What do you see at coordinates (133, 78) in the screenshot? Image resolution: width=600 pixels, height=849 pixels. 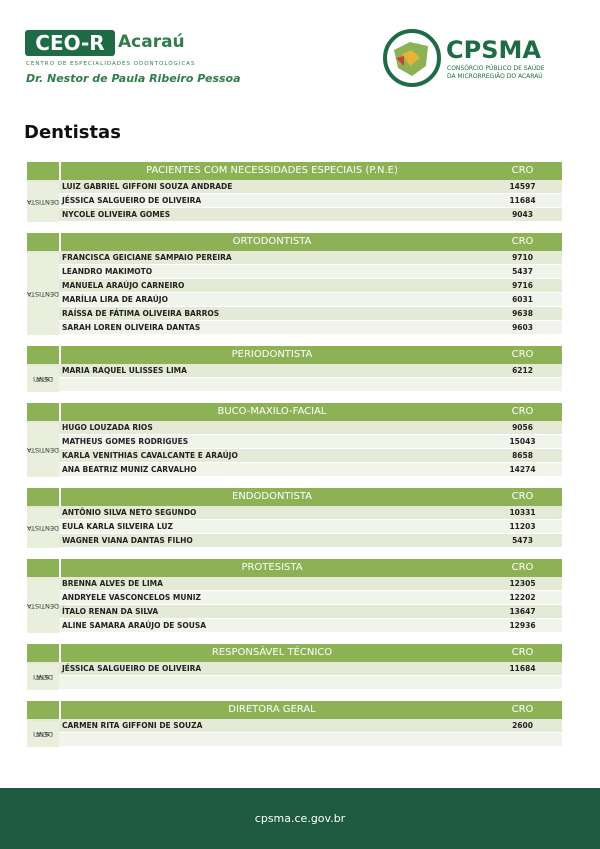 I see `ceo-name: Dr. Nestor de Paula Ribeiro Pessoa` at bounding box center [133, 78].